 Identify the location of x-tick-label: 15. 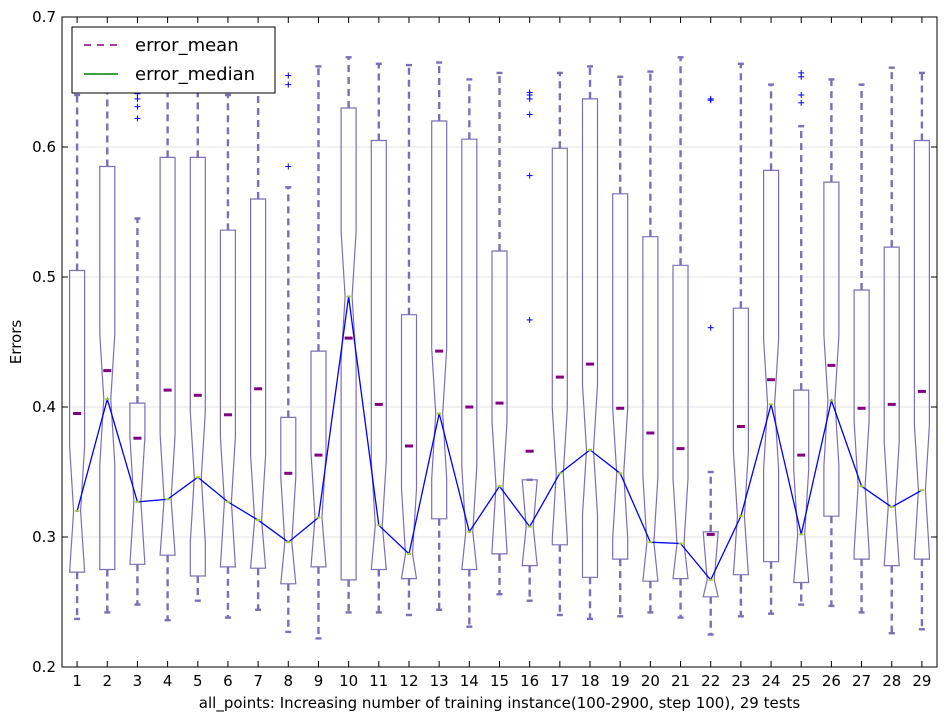
(499, 681).